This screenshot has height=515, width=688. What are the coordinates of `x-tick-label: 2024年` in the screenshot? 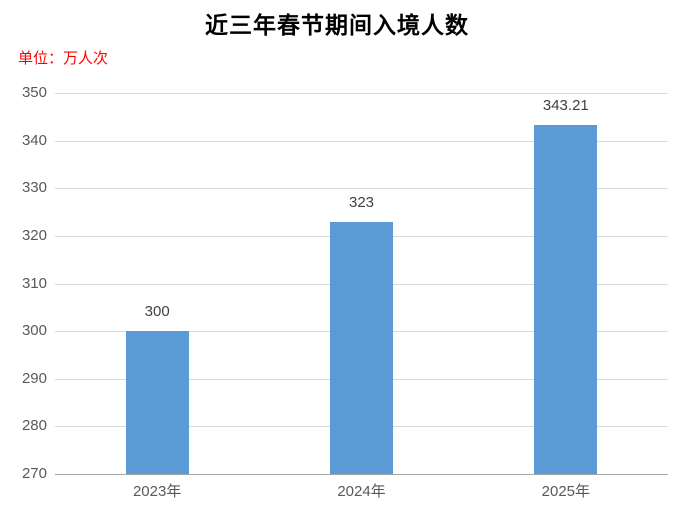 It's located at (361, 491).